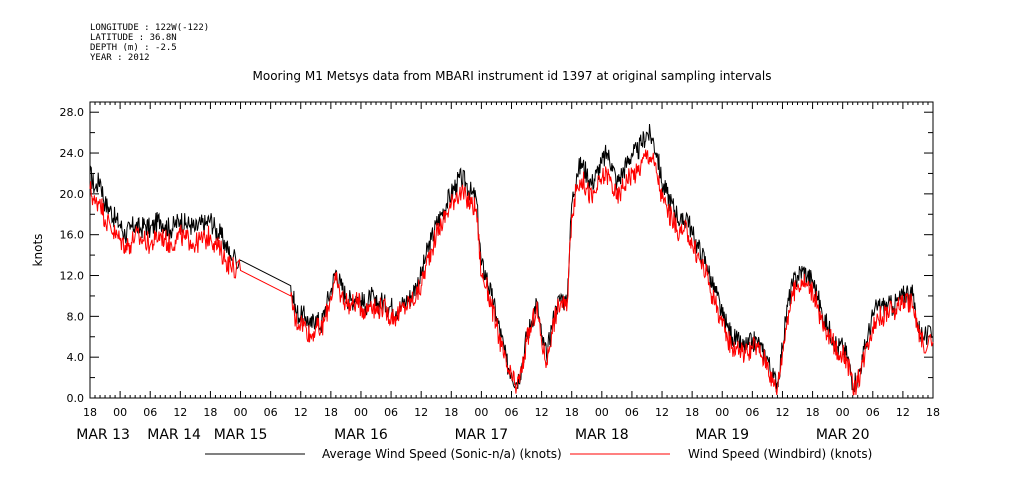  What do you see at coordinates (76, 316) in the screenshot?
I see `y-tick-label: 8.0` at bounding box center [76, 316].